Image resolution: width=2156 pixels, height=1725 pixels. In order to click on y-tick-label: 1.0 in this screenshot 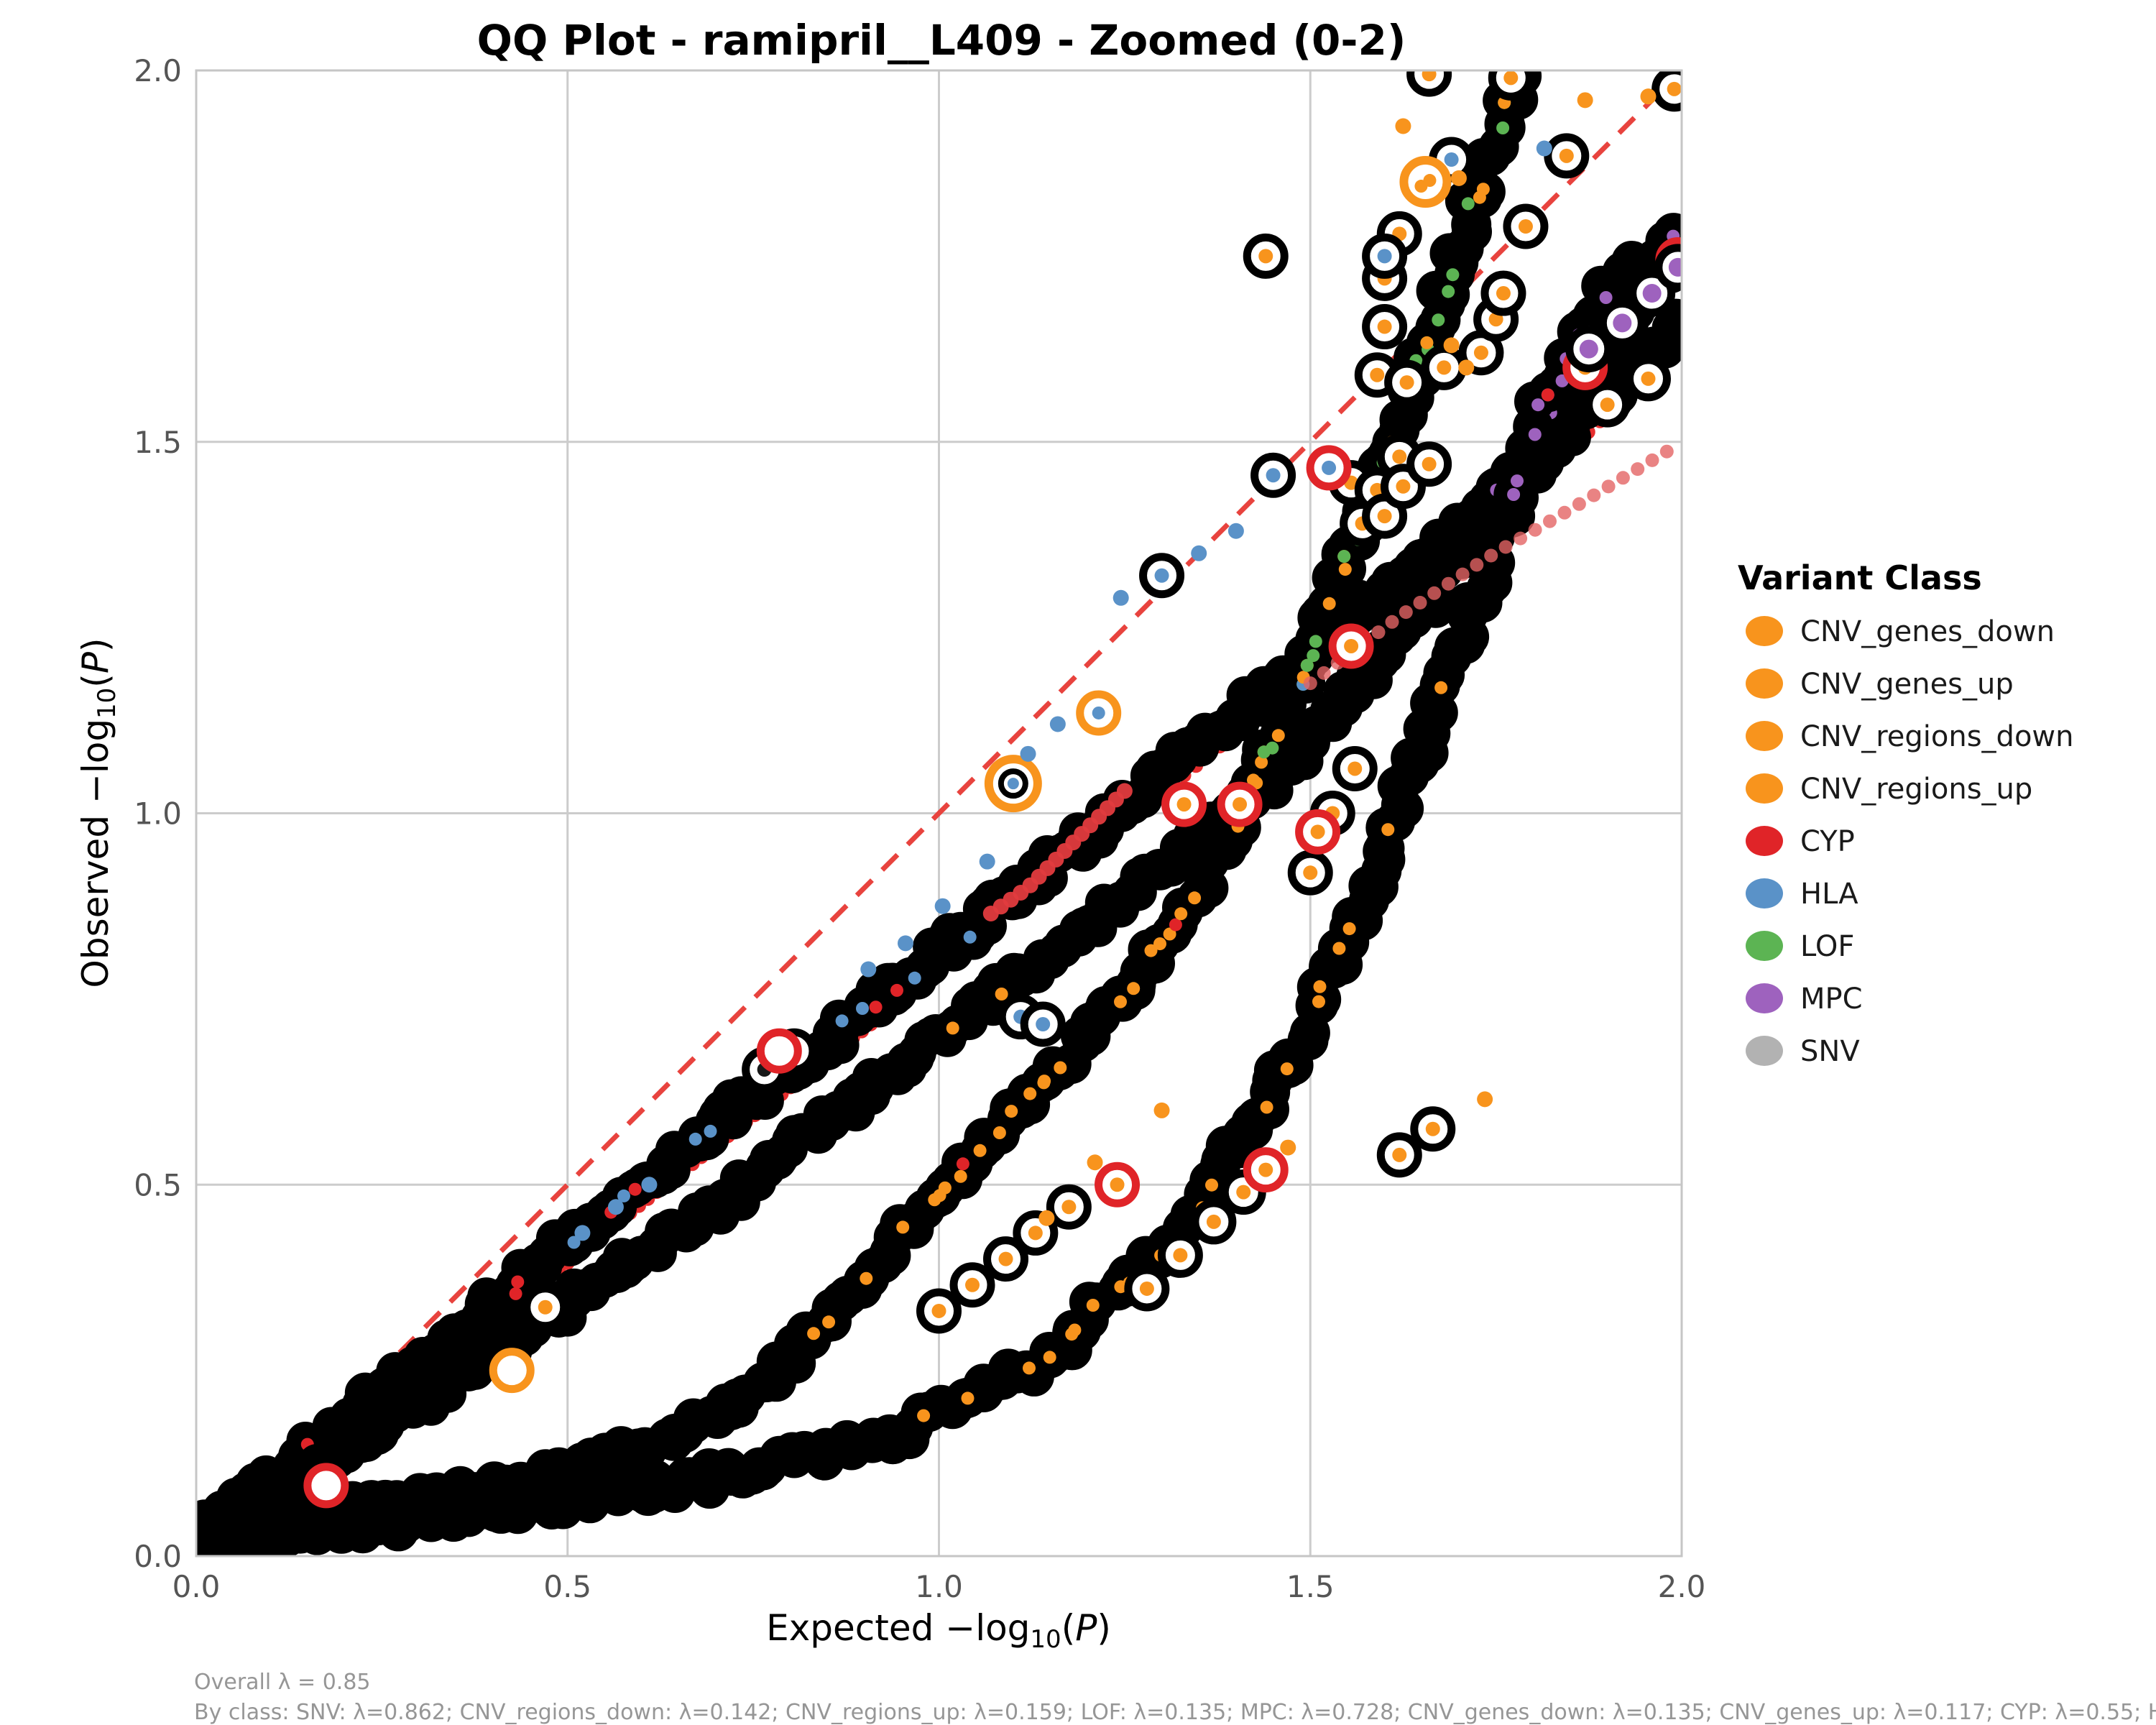, I will do `click(158, 814)`.